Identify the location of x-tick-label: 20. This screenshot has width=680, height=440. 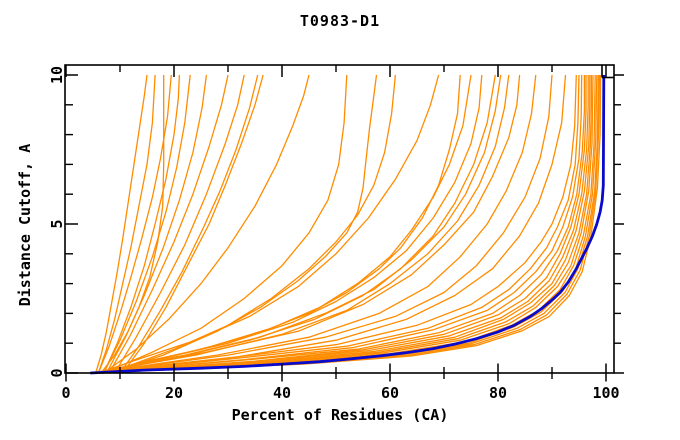
(174, 393).